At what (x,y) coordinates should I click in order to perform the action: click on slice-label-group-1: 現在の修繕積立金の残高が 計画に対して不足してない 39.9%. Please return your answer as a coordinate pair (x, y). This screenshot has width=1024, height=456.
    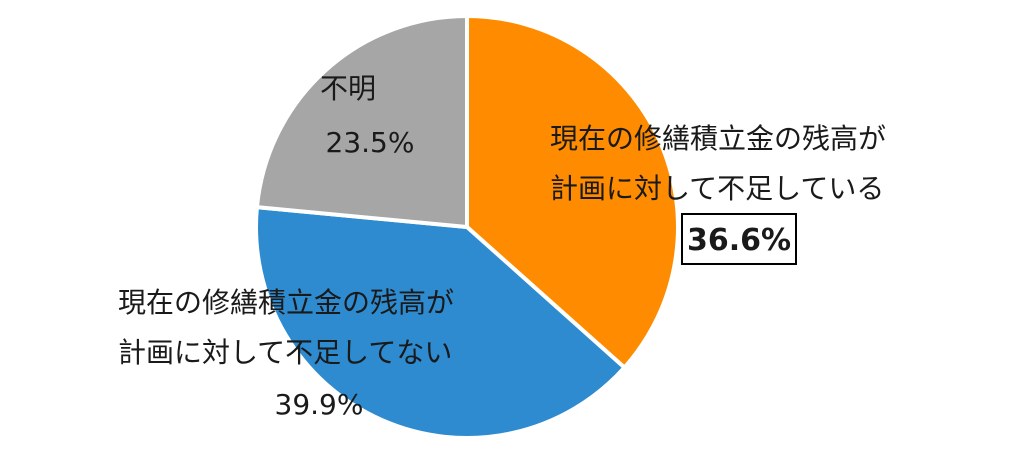
    Looking at the image, I should click on (286, 353).